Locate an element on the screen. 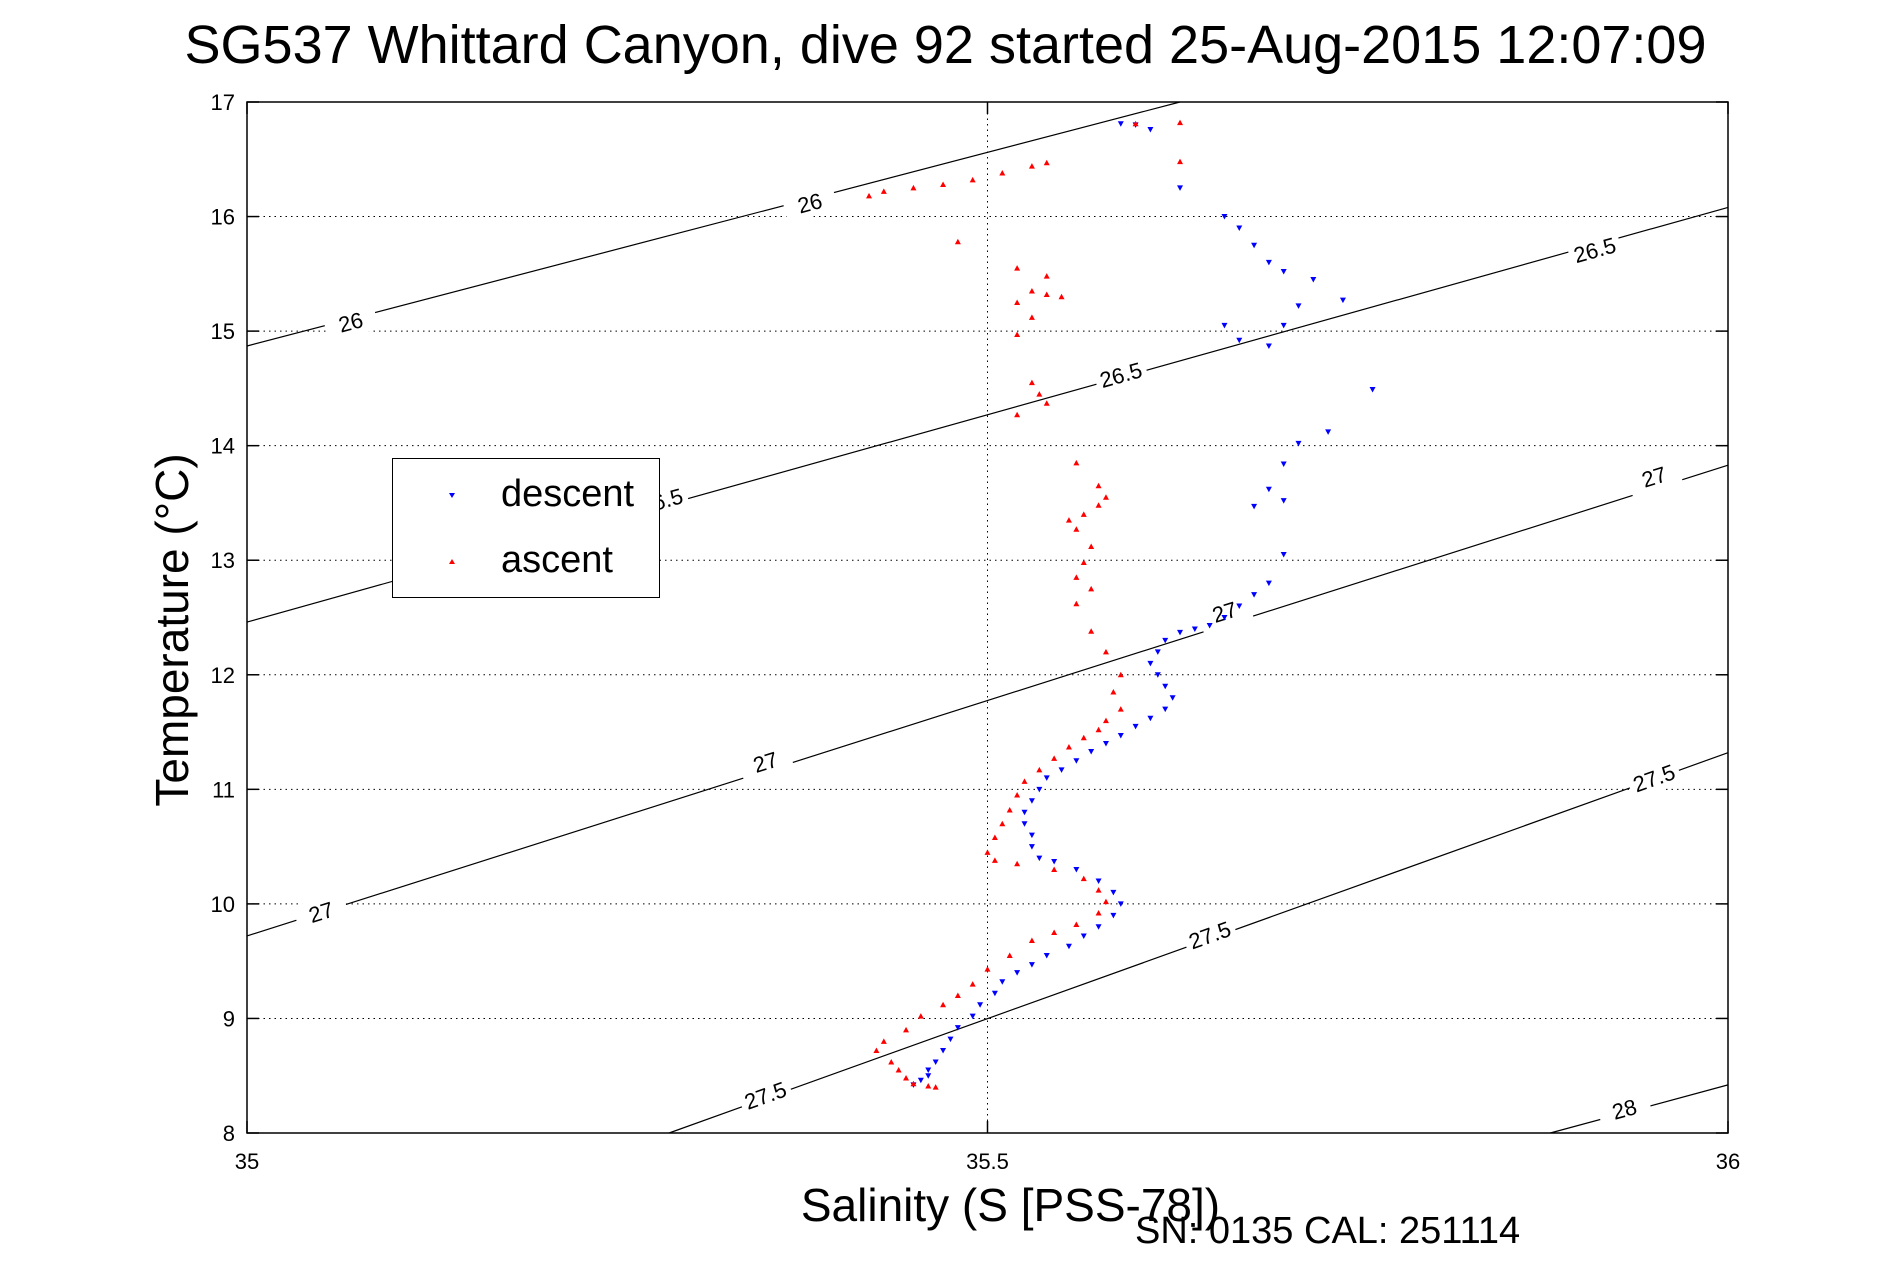 This screenshot has height=1262, width=1891. y-tick-label: 15 is located at coordinates (223, 331).